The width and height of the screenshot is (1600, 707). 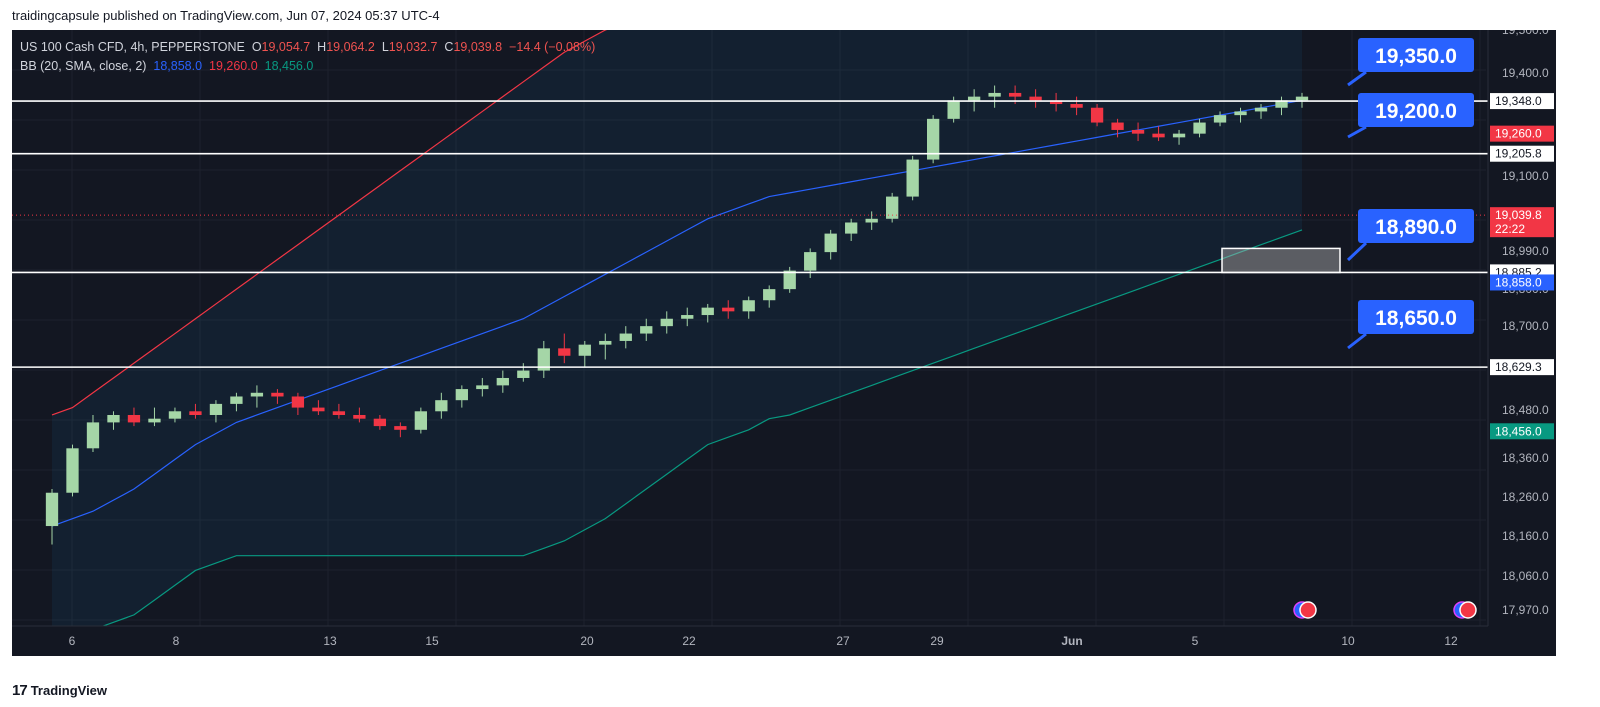 What do you see at coordinates (1525, 497) in the screenshot?
I see `price-tick-label: 18,260.0` at bounding box center [1525, 497].